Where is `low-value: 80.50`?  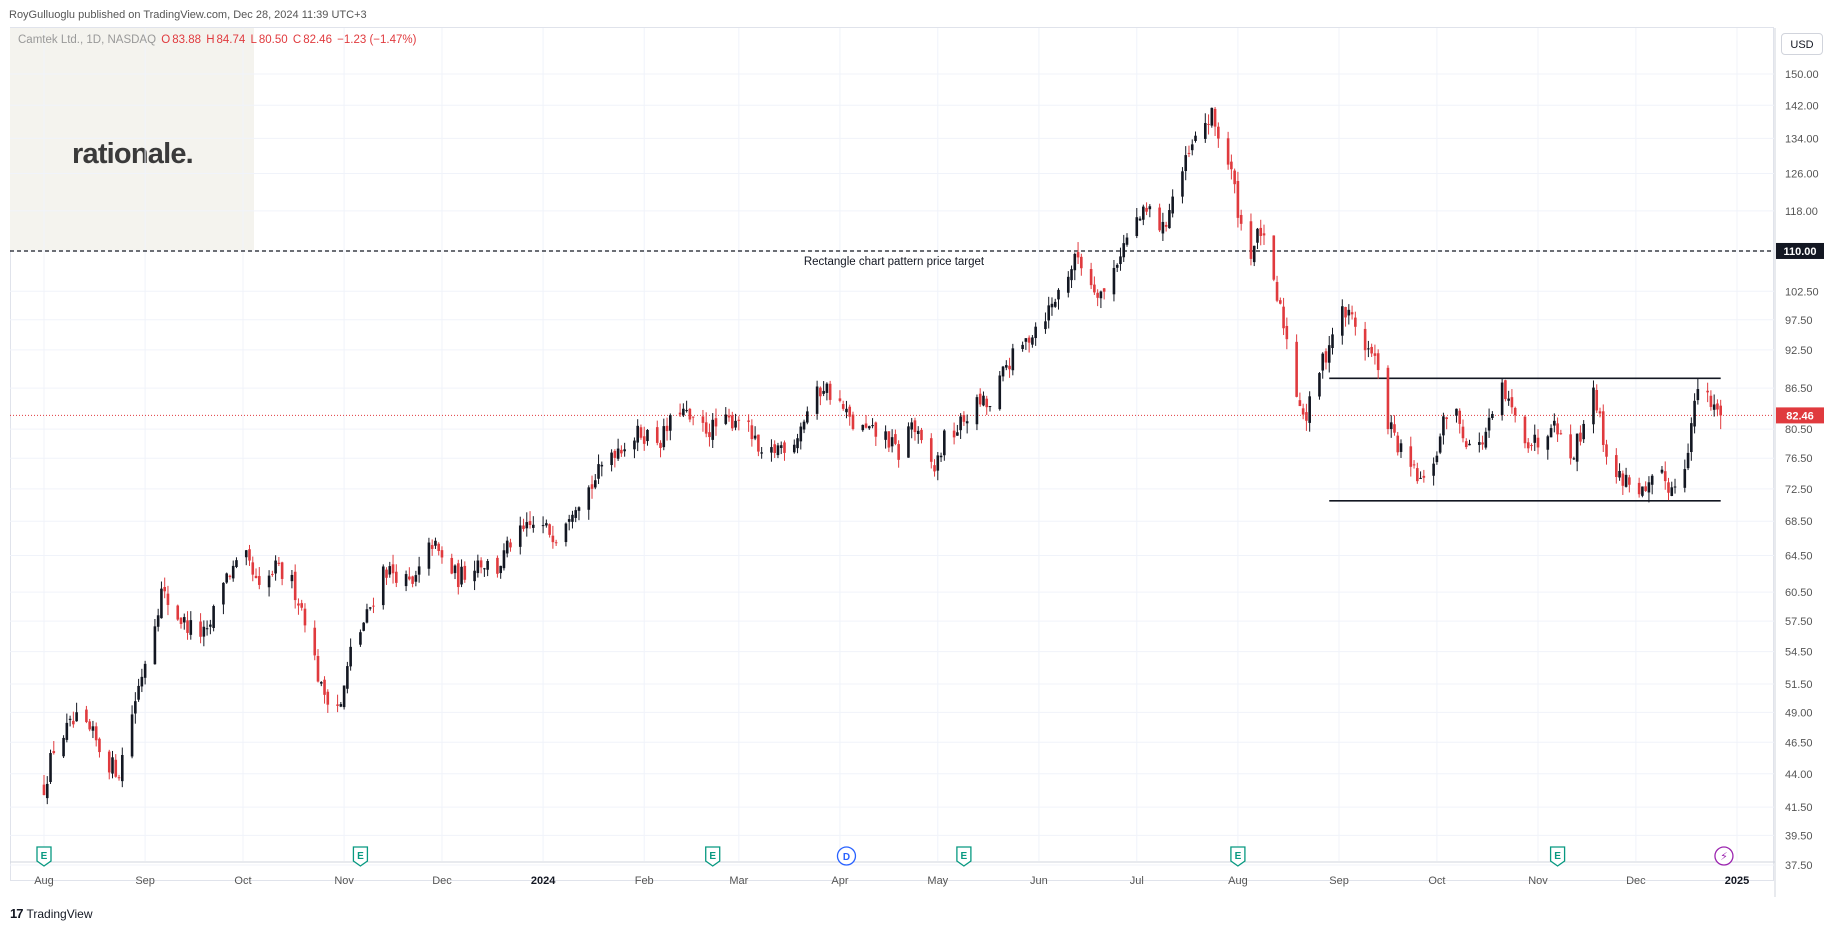 low-value: 80.50 is located at coordinates (273, 40).